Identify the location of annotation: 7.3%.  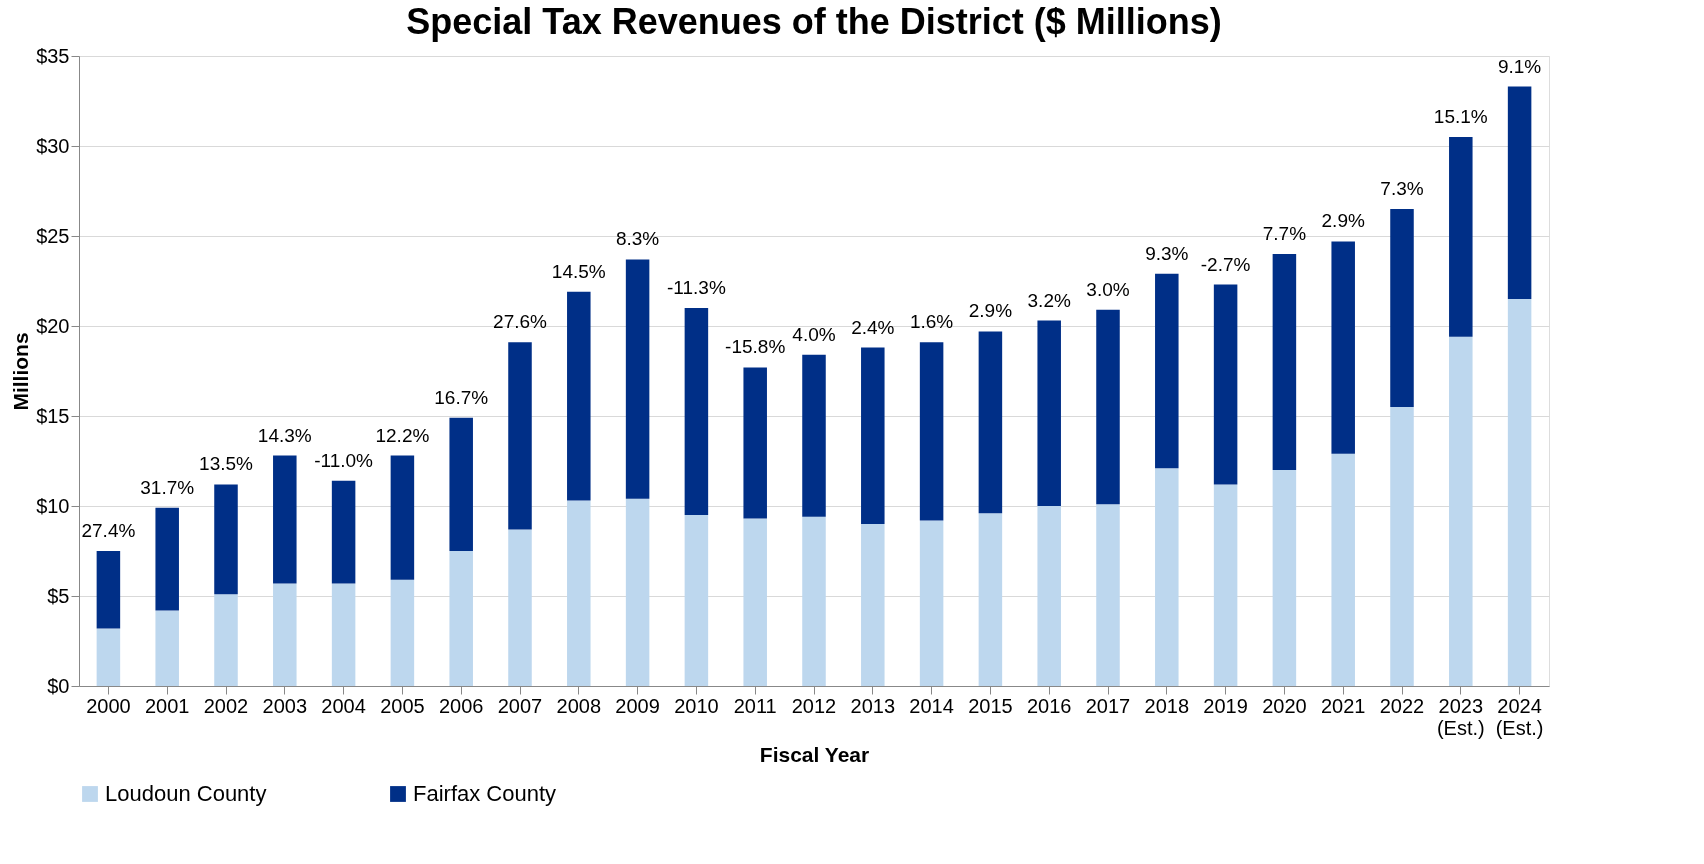
(1402, 188).